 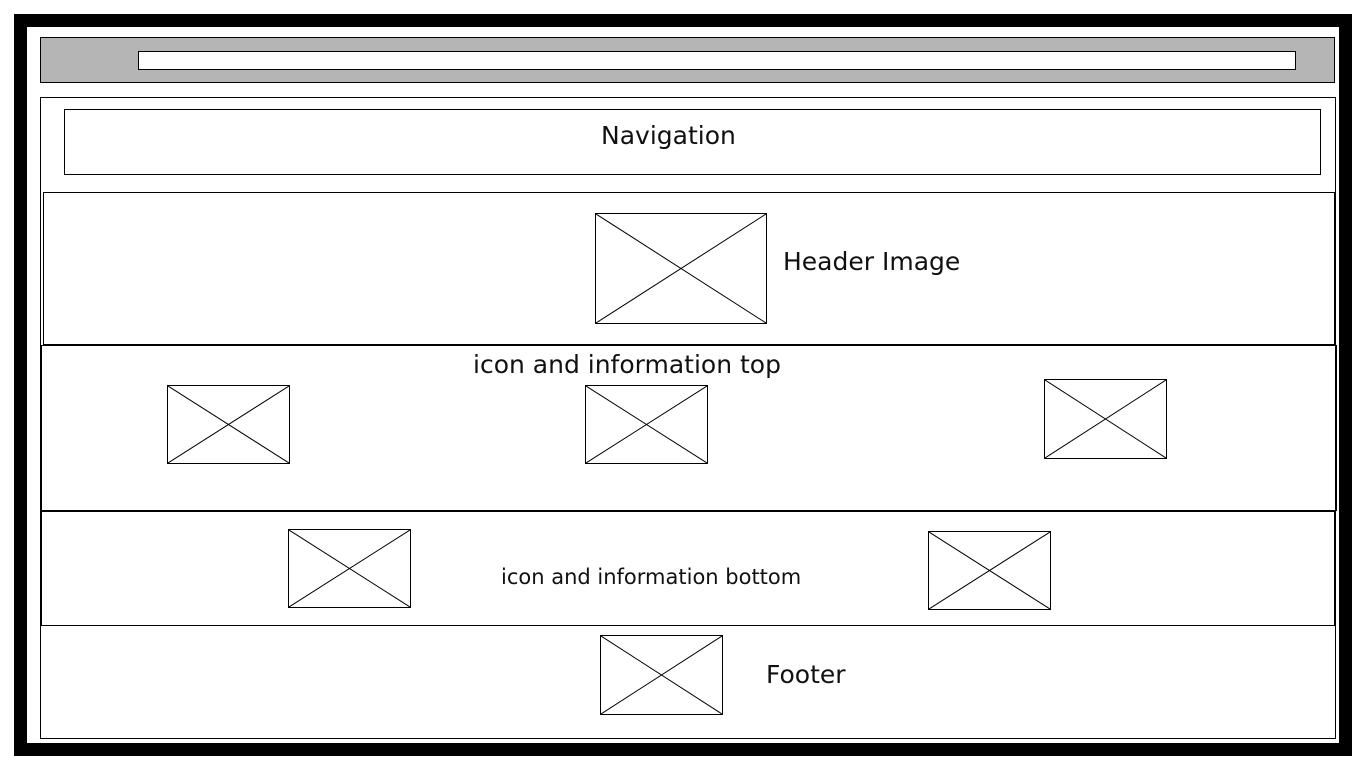 I want to click on icon-info-bottom-label: icon and information bottom, so click(x=651, y=577).